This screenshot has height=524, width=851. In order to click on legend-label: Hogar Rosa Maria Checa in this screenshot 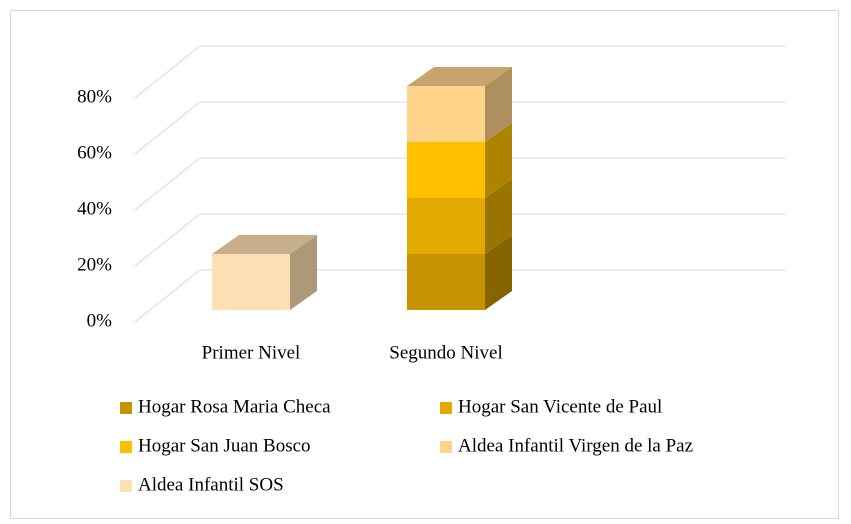, I will do `click(234, 406)`.